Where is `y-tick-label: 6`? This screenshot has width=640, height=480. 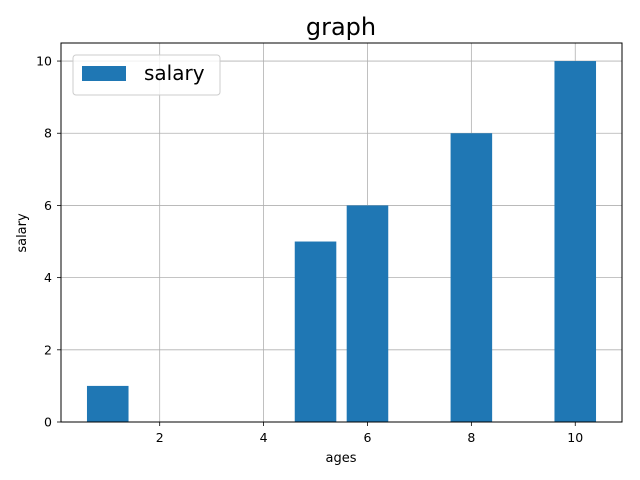 y-tick-label: 6 is located at coordinates (48, 205).